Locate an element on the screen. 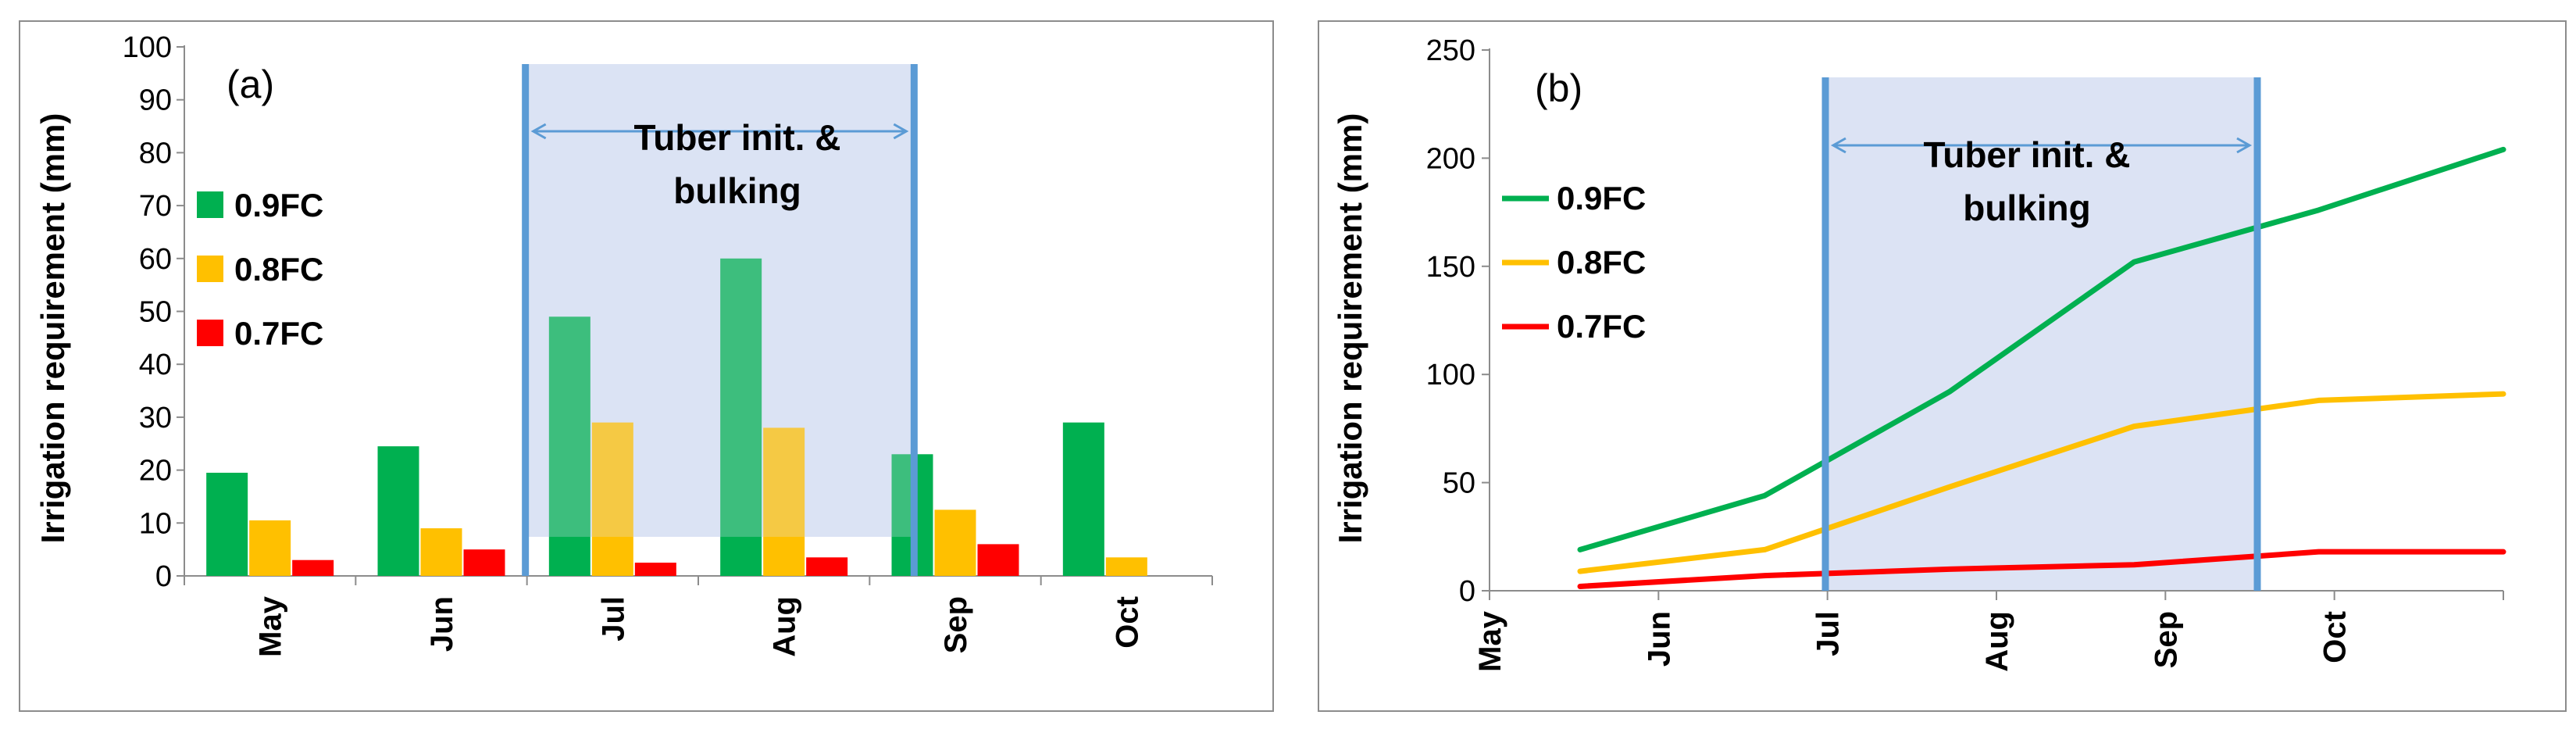  panel-a-phase-overlay is located at coordinates (720, 300).